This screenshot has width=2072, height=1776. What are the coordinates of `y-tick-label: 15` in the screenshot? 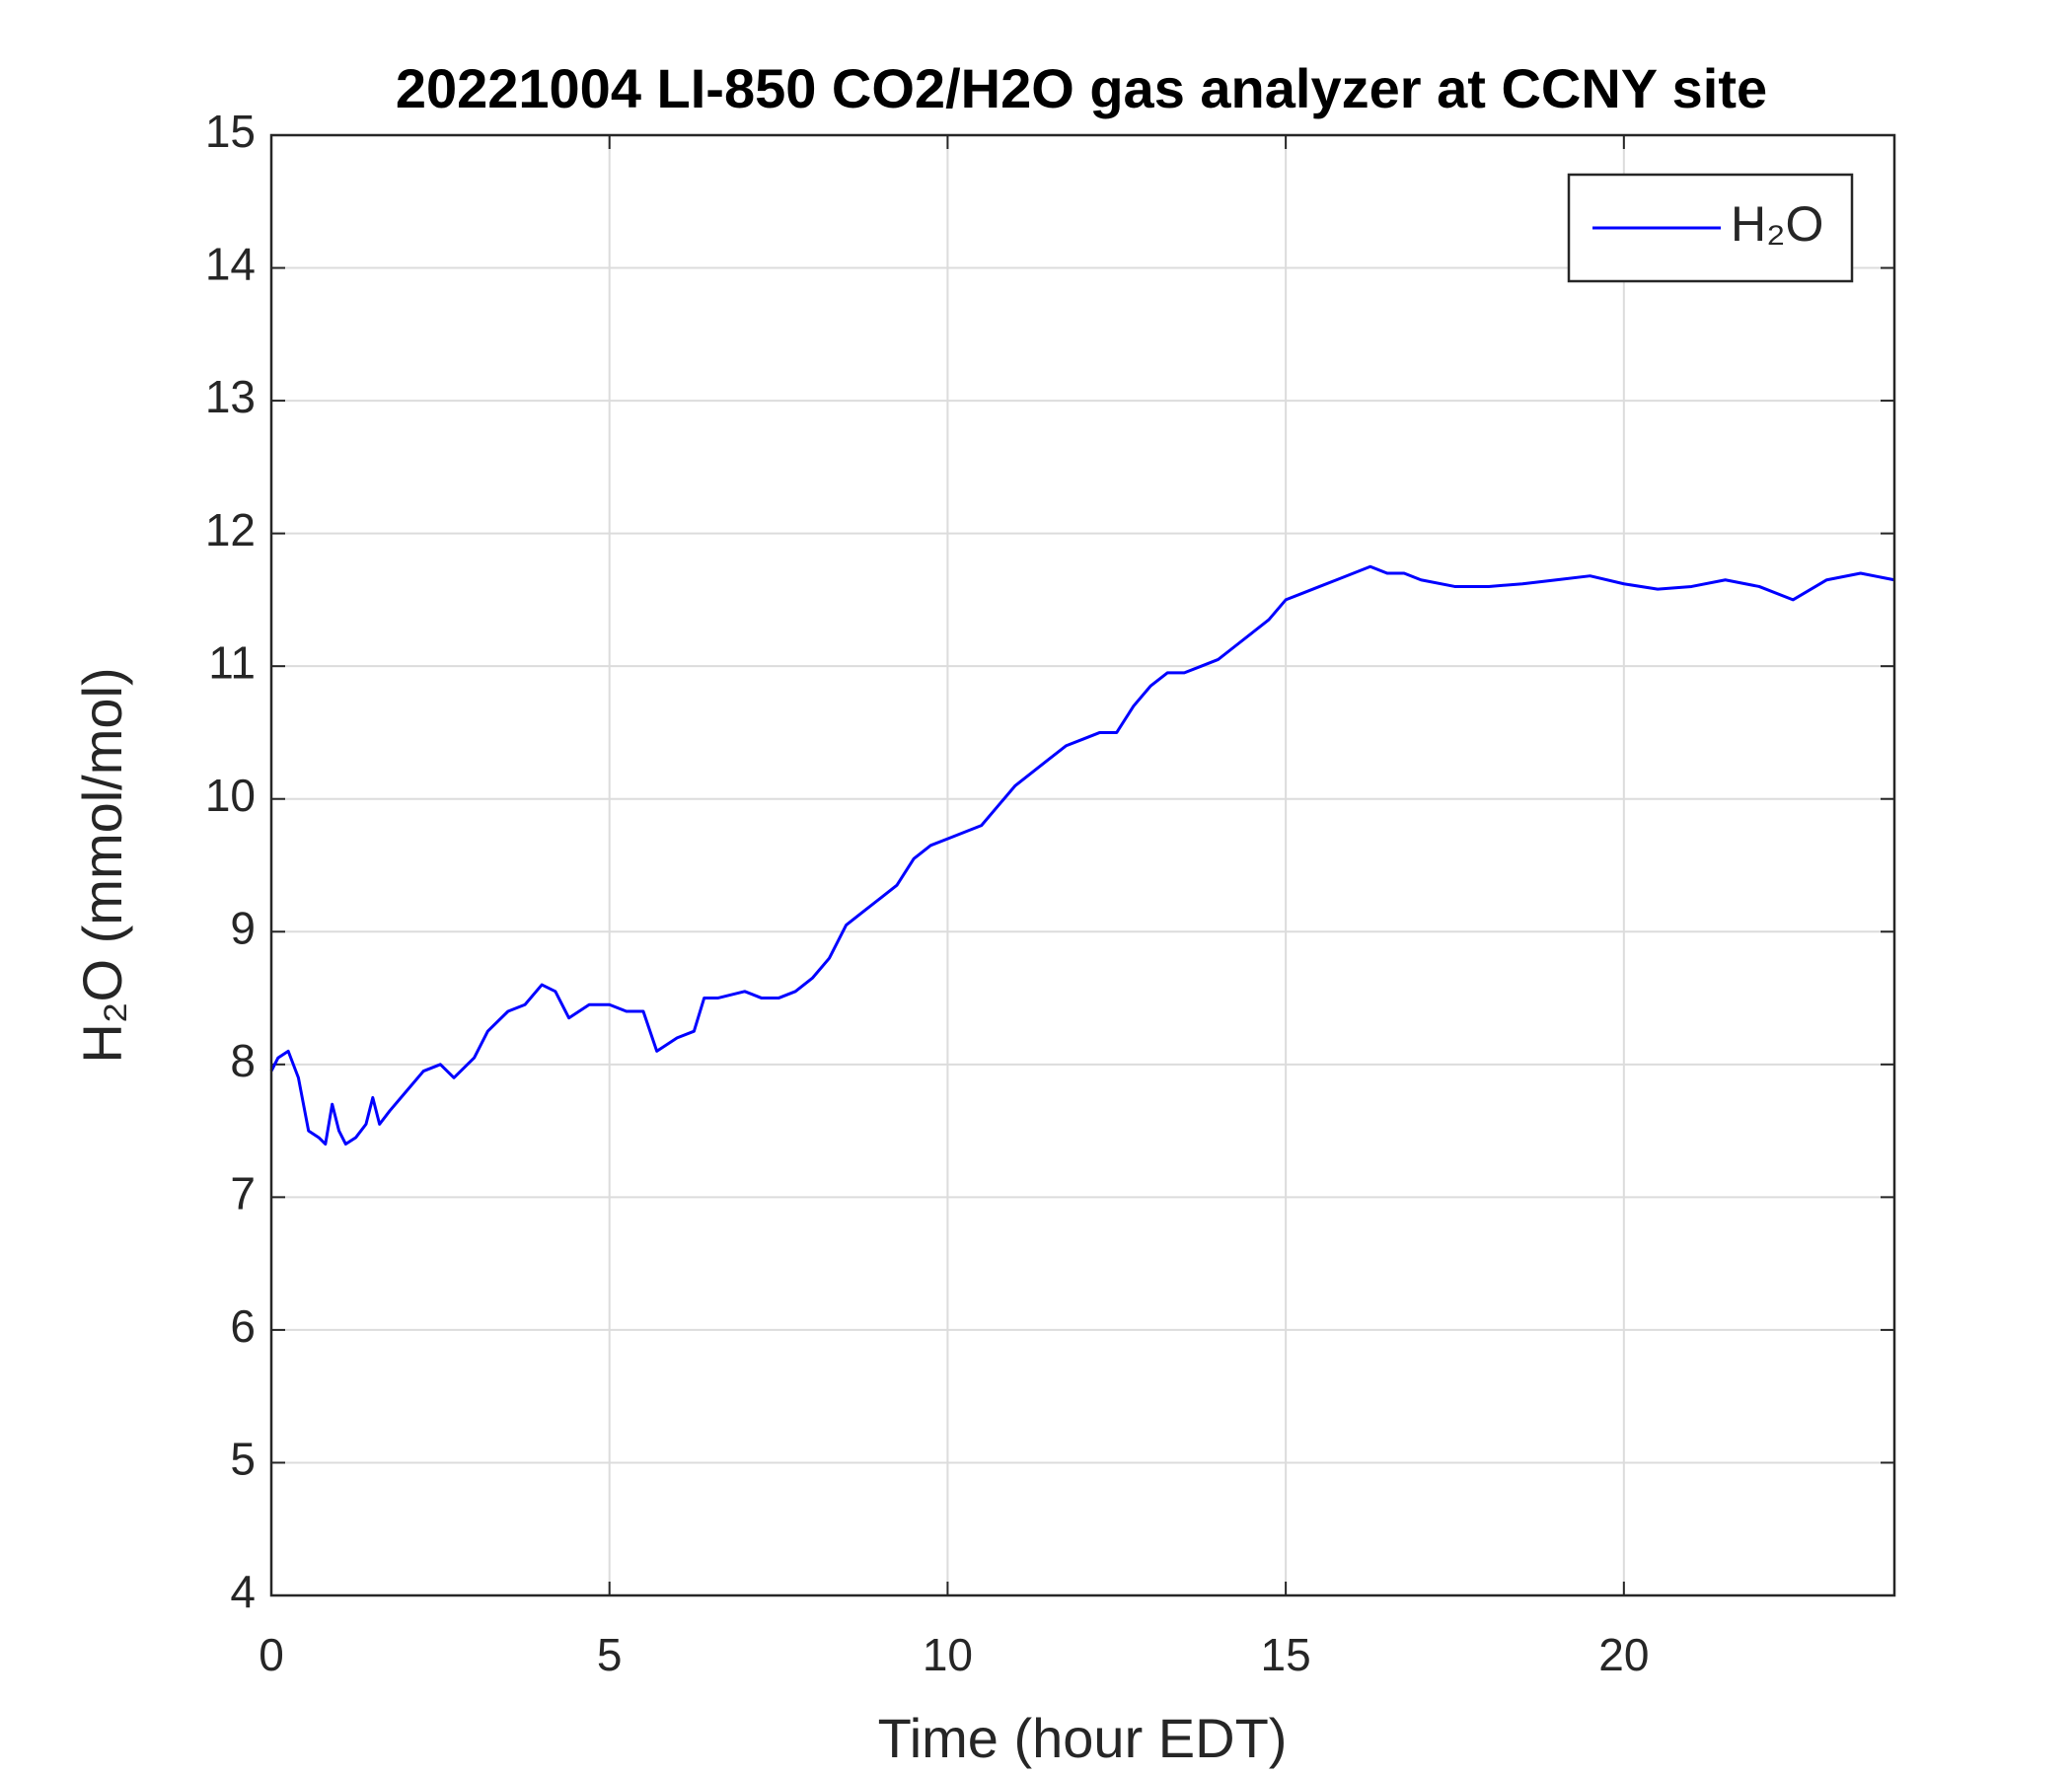 It's located at (230, 131).